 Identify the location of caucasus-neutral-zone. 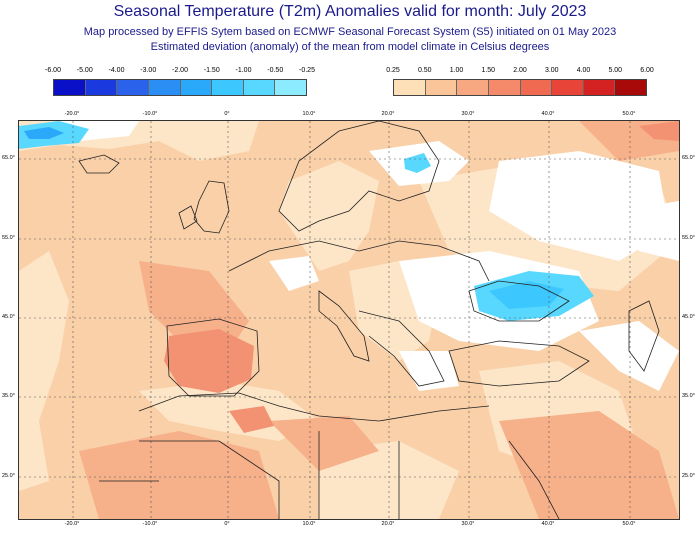
(629, 356).